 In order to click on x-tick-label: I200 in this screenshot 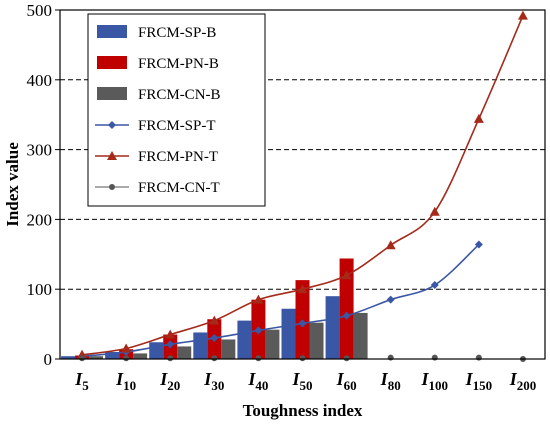, I will do `click(523, 381)`.